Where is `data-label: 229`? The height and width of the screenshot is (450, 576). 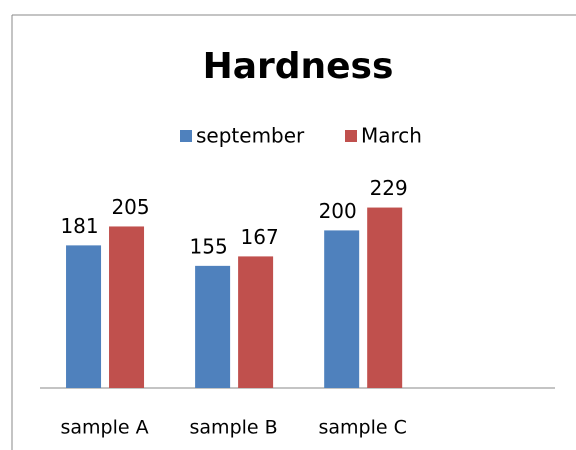 data-label: 229 is located at coordinates (389, 188).